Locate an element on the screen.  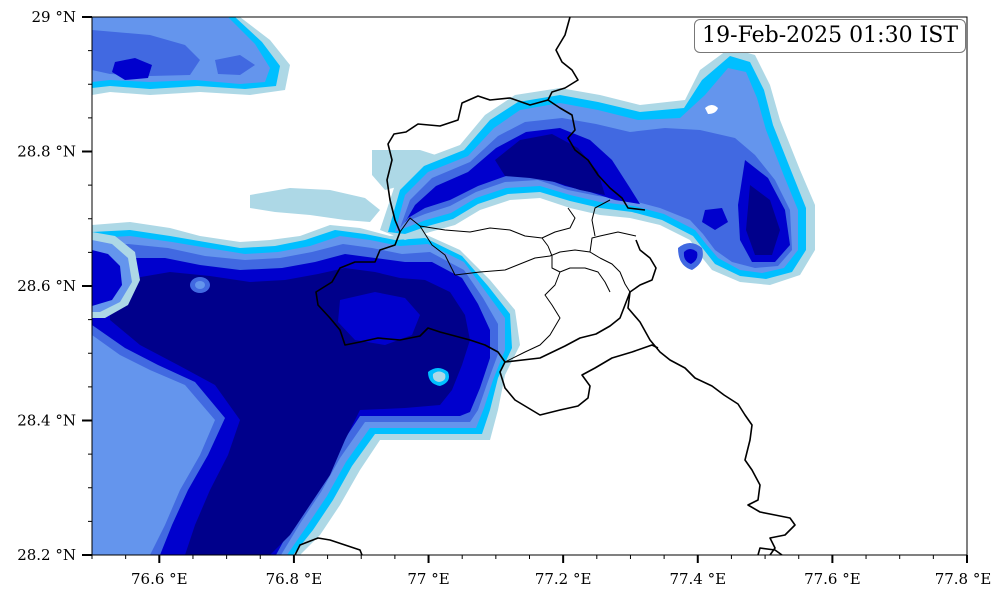
x-tick-label: 77.8 °E is located at coordinates (963, 579).